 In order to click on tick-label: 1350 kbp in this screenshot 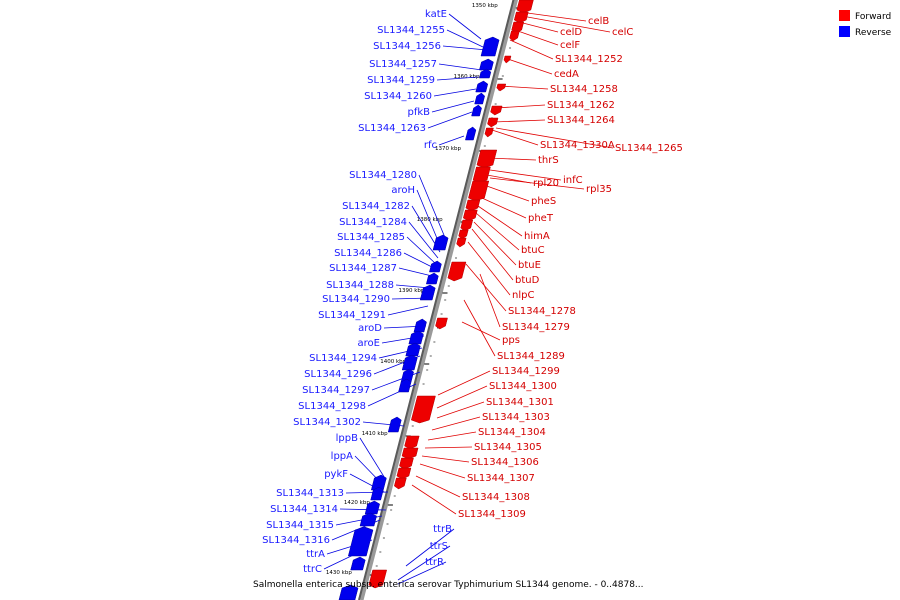, I will do `click(485, 6)`.